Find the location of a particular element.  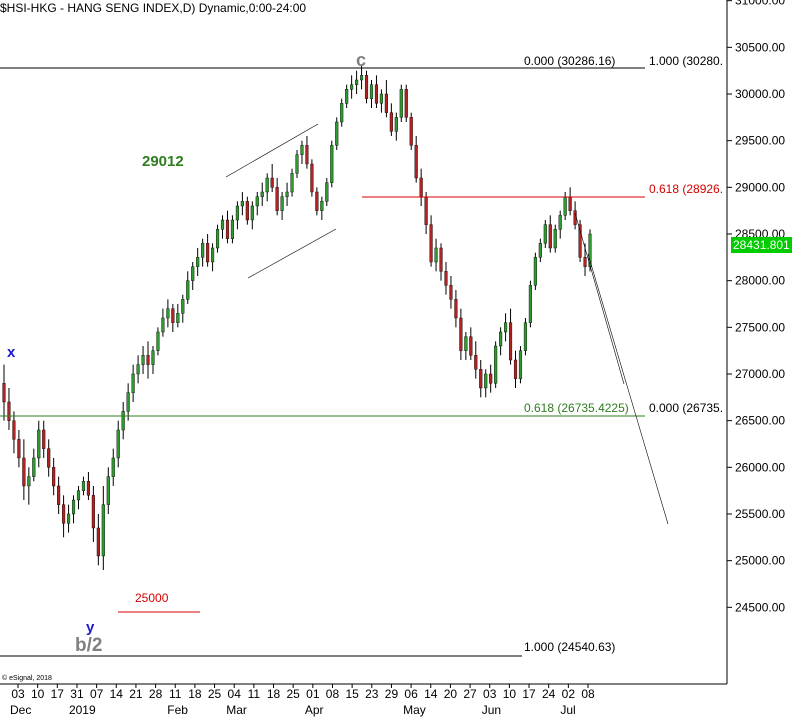

x-tick-label: 20 is located at coordinates (451, 694).